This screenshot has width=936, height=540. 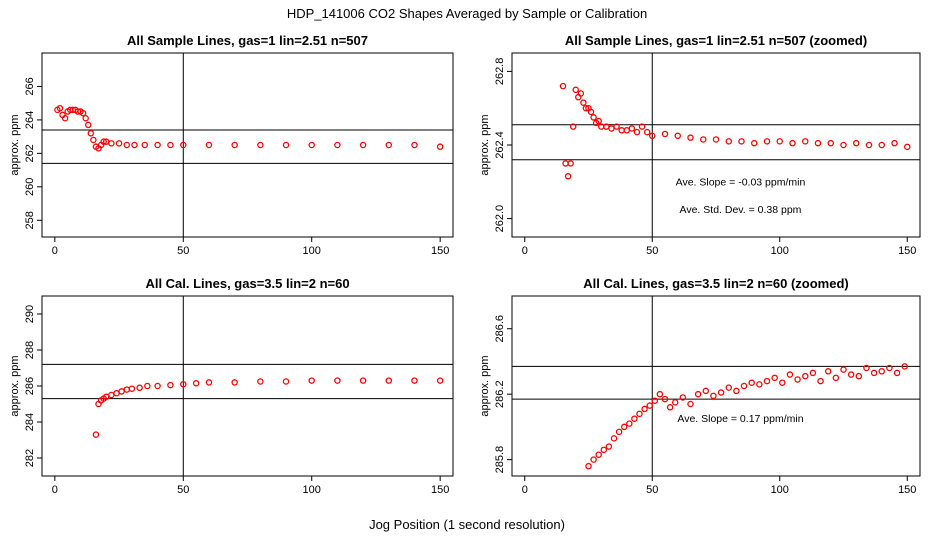 What do you see at coordinates (30, 220) in the screenshot?
I see `y-tick-label: 258` at bounding box center [30, 220].